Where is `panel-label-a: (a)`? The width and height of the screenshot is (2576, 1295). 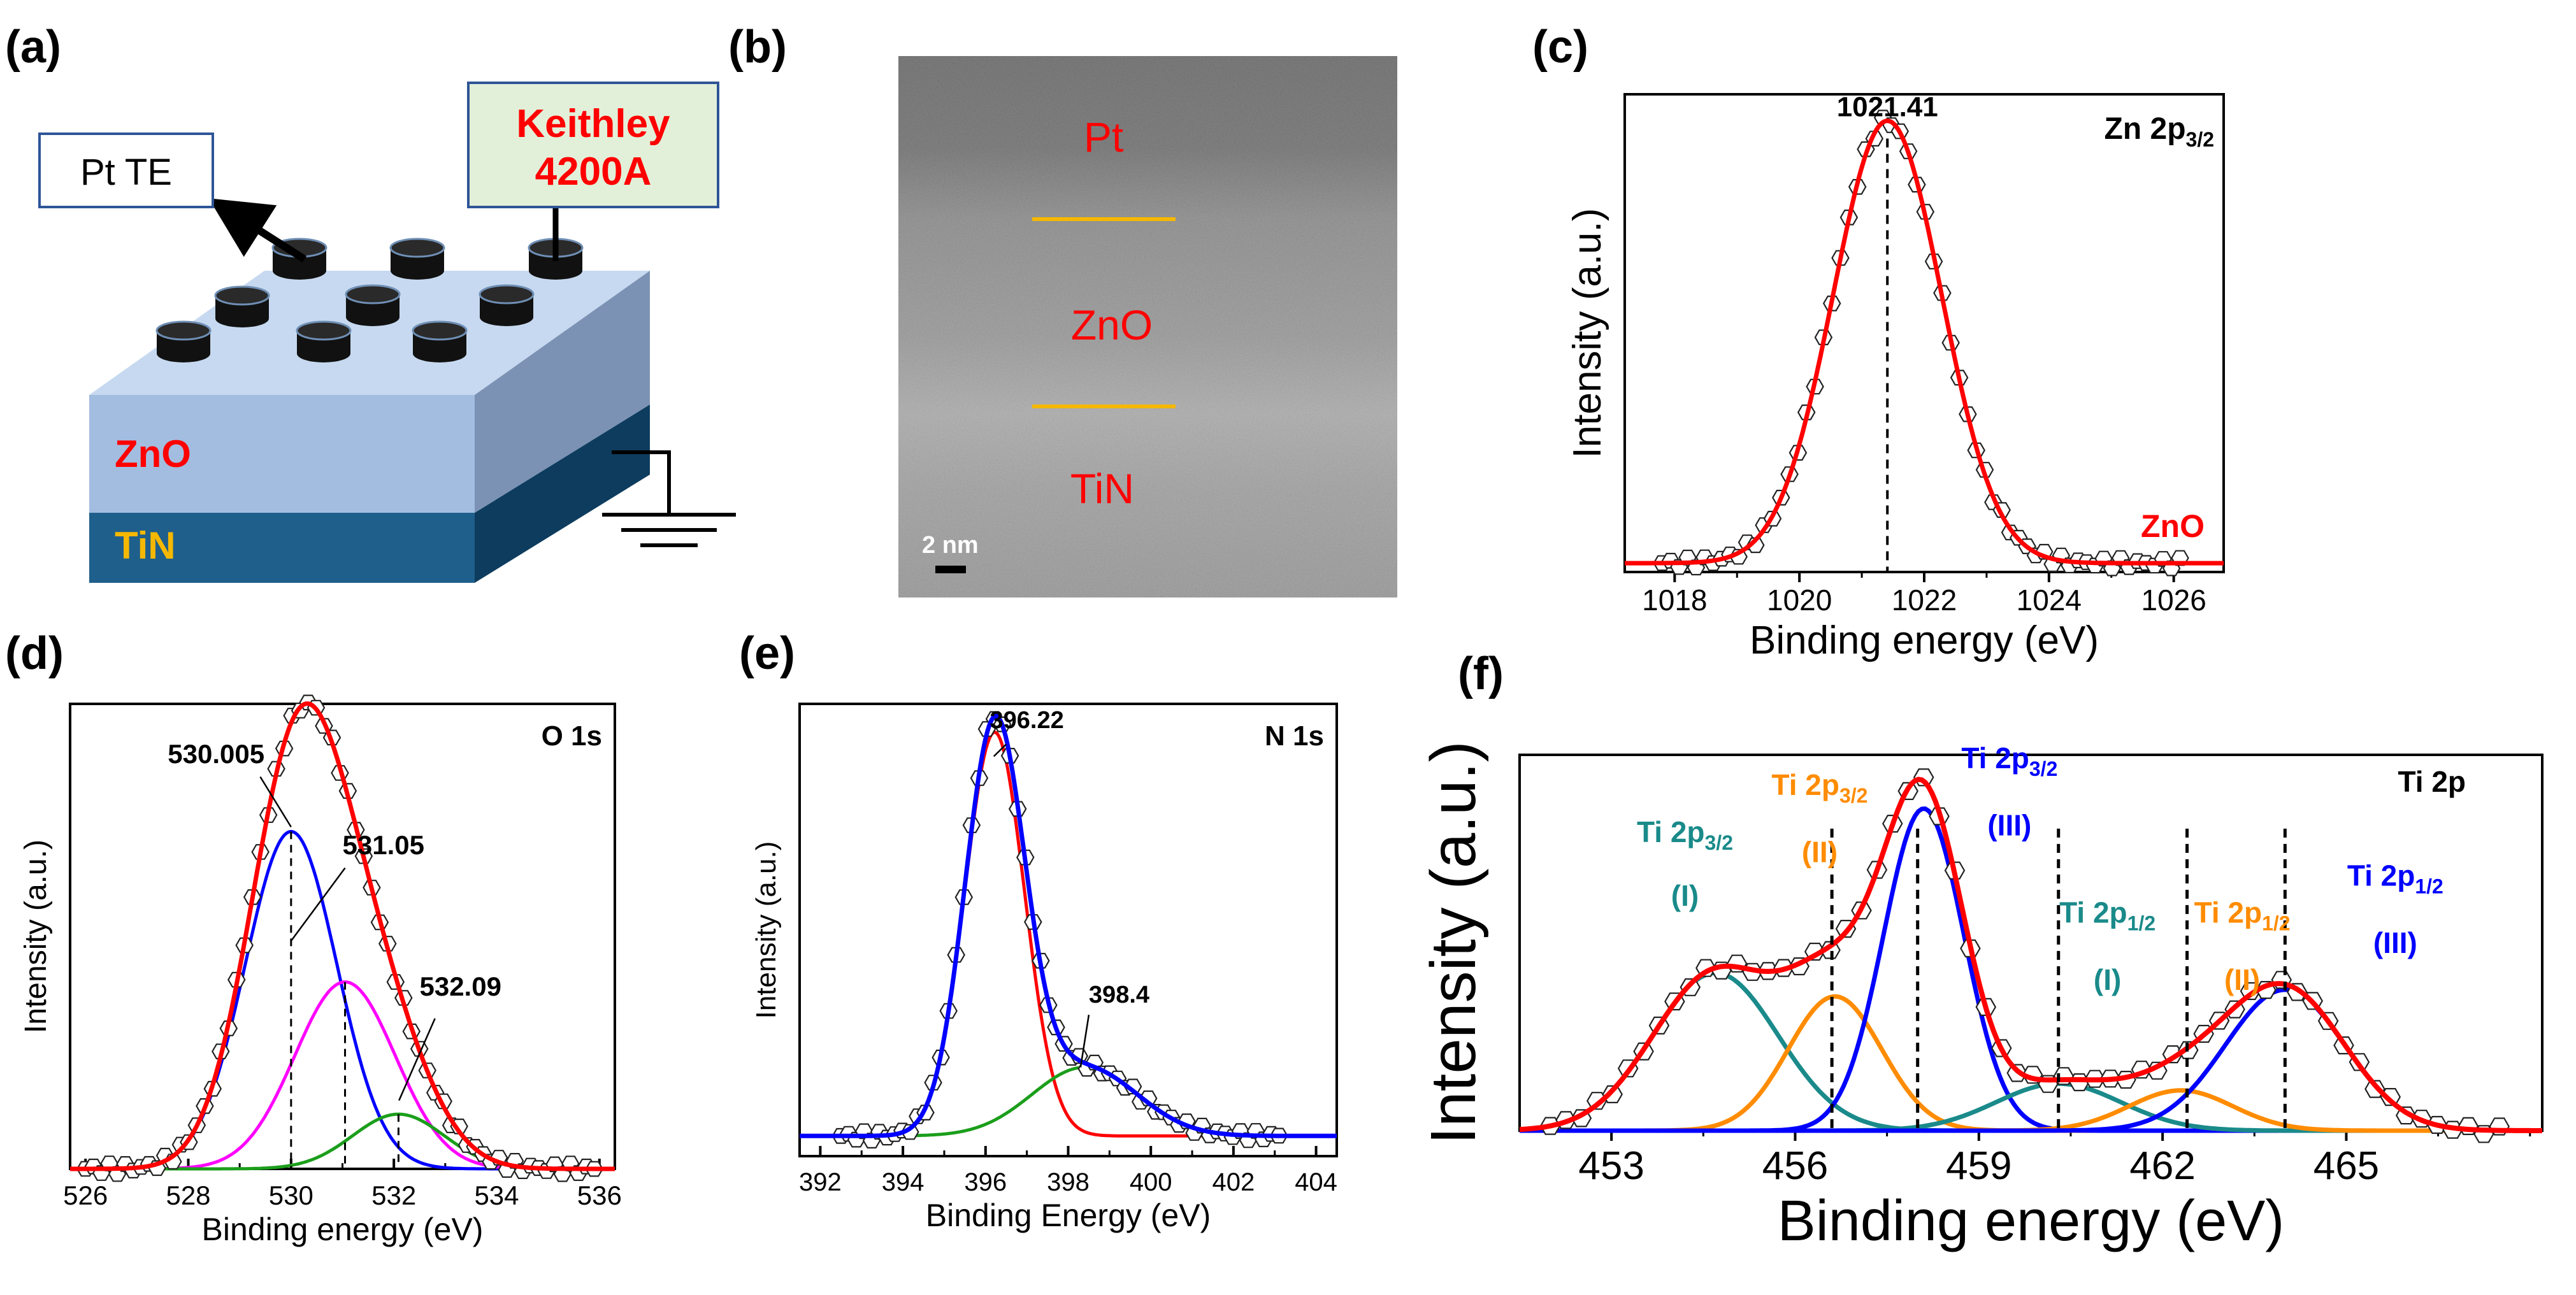
panel-label-a: (a) is located at coordinates (33, 47).